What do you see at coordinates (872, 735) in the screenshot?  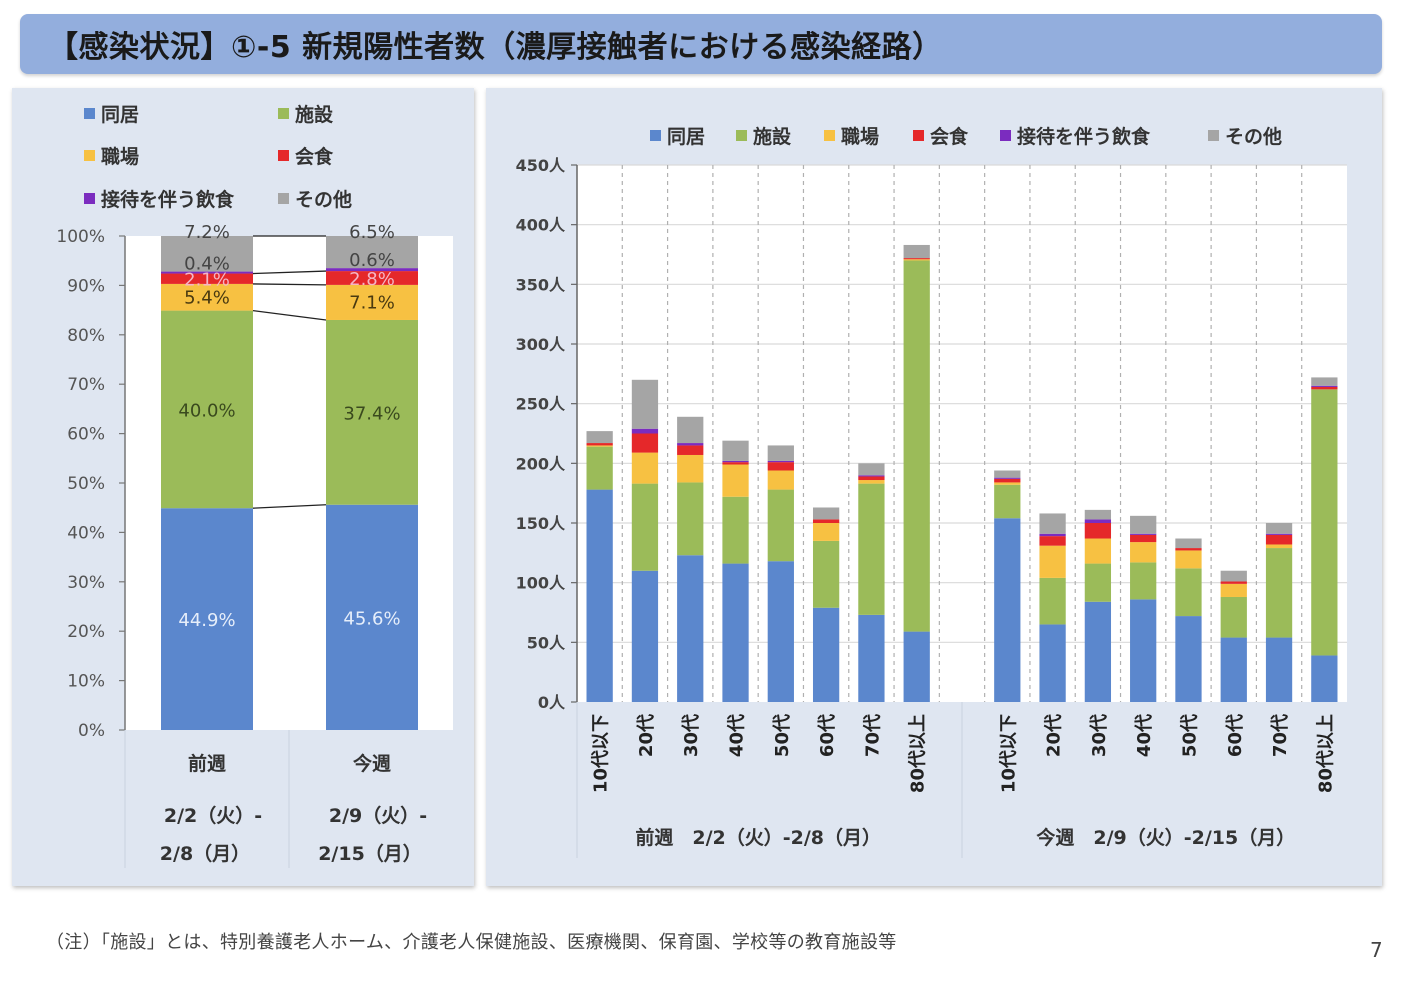 I see `x-category-label: 70代` at bounding box center [872, 735].